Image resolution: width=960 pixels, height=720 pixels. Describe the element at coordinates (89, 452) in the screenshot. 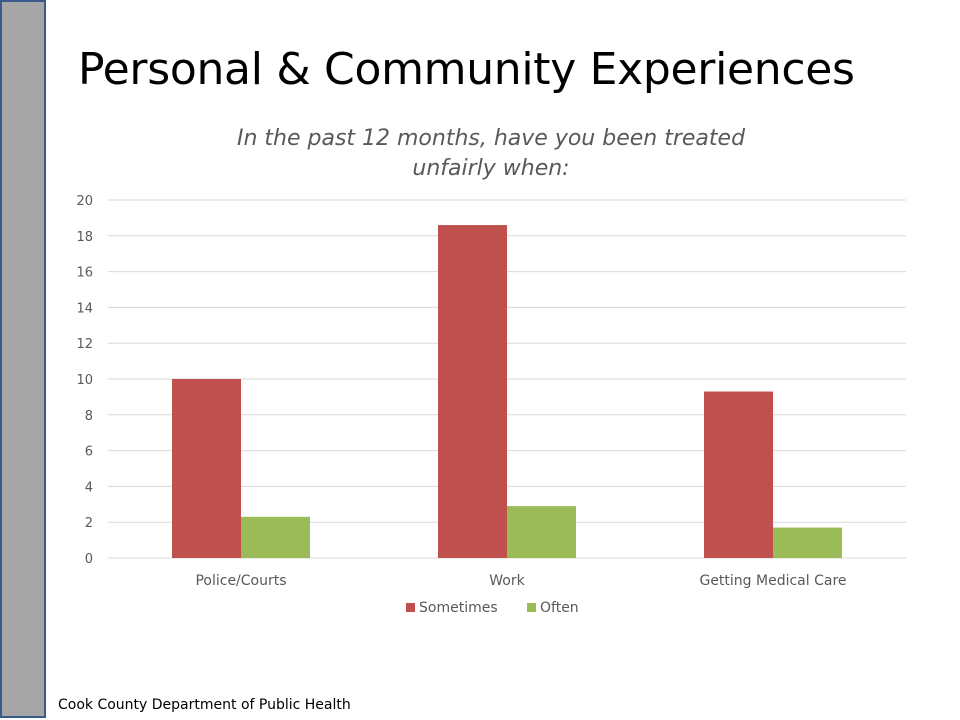

I see `y-tick-label: 6` at that location.